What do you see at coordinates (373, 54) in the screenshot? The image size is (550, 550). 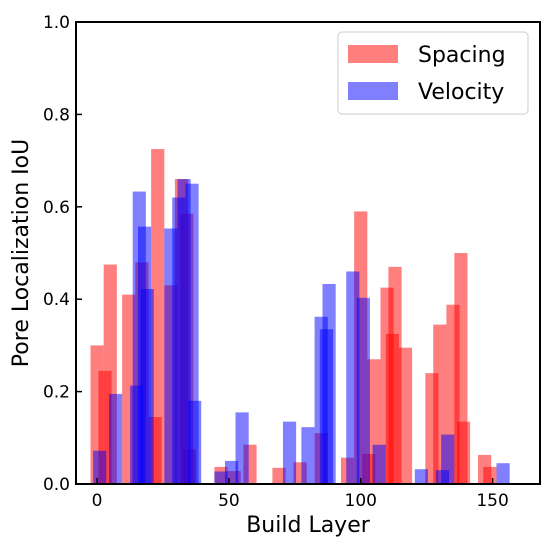 I see `legend-swatch-spacing` at bounding box center [373, 54].